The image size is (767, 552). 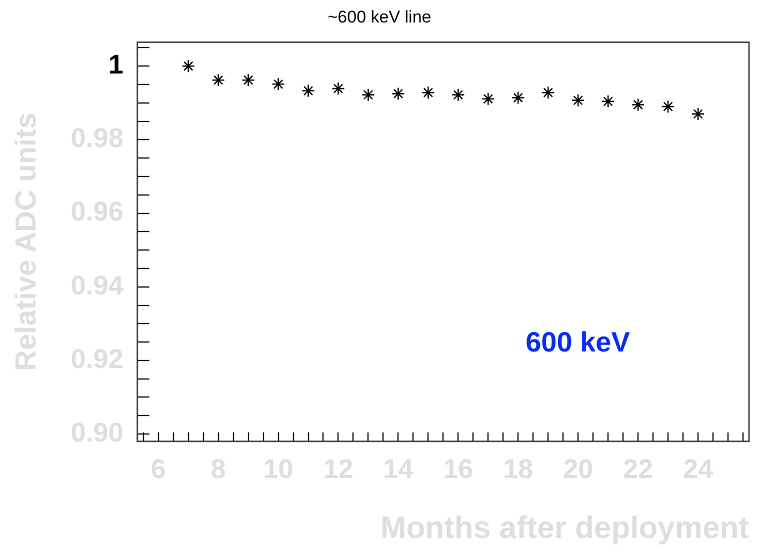 I want to click on chart-title: ~600 keV line, so click(x=380, y=17).